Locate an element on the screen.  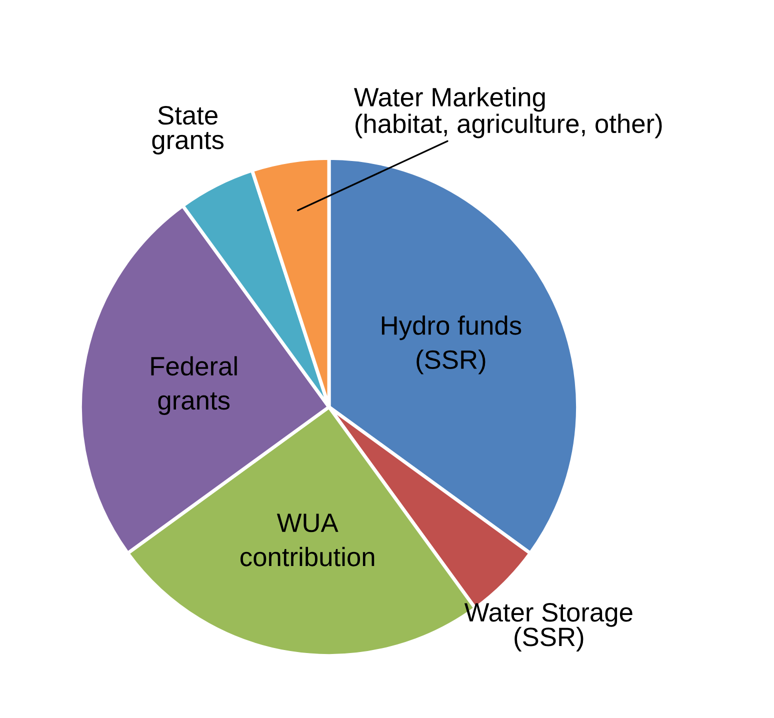
slice-label: State grants is located at coordinates (188, 130).